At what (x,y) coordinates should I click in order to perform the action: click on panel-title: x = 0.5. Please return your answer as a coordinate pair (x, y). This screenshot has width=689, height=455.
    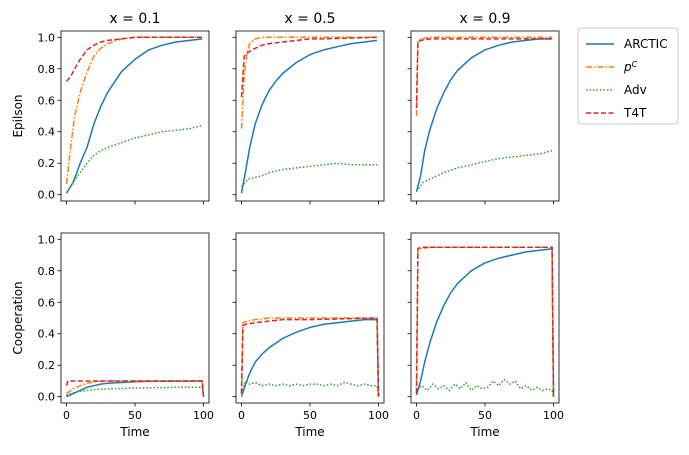
    Looking at the image, I should click on (309, 19).